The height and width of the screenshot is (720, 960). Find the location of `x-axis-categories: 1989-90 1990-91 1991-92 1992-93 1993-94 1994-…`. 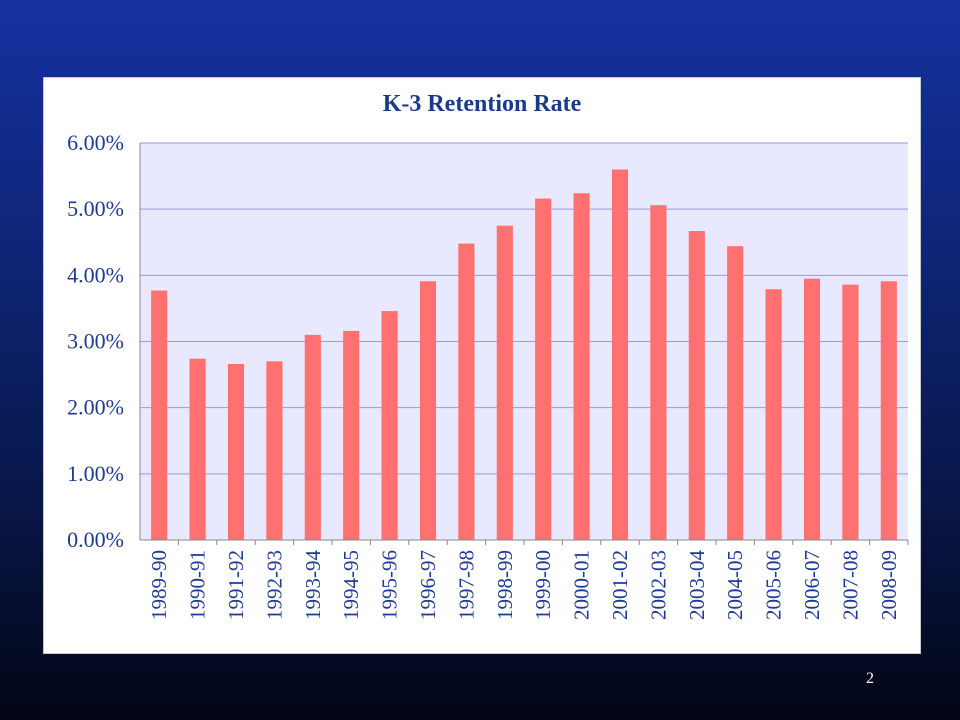

x-axis-categories: 1989-90 1990-91 1991-92 1992-93 1993-94 1994-… is located at coordinates (524, 585).